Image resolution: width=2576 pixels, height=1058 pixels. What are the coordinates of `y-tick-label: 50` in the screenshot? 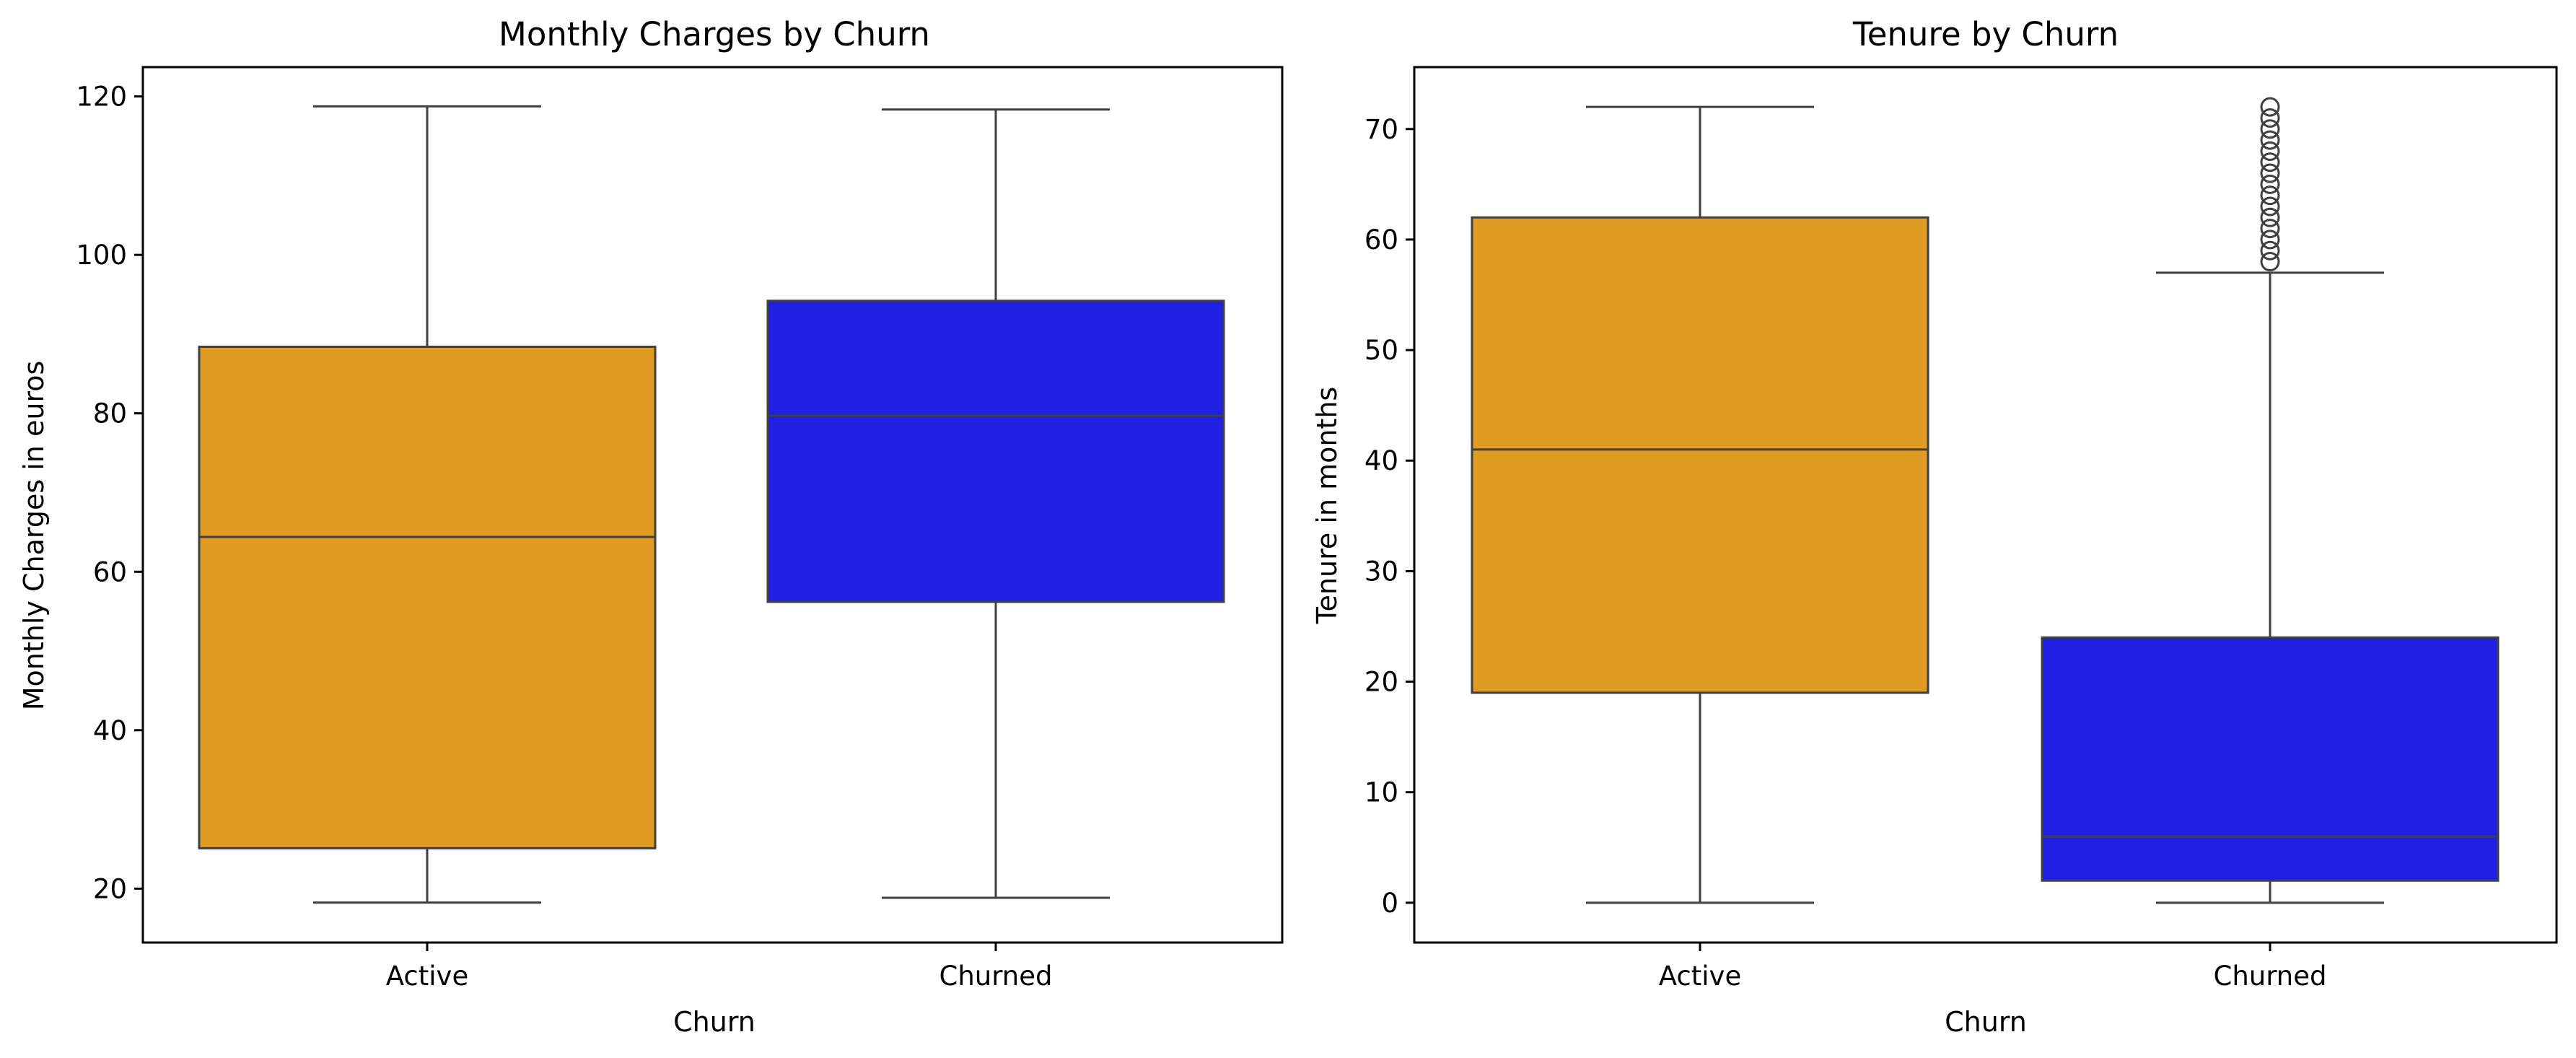 It's located at (1381, 350).